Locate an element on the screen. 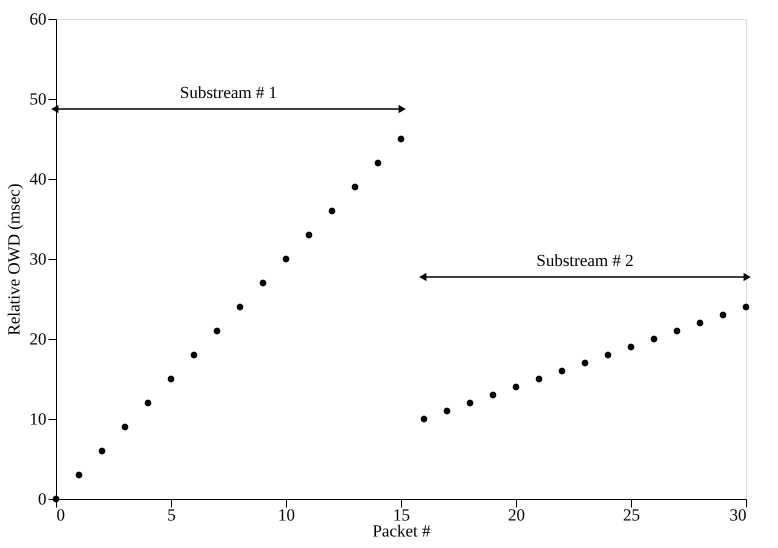  x-tick-label: 20 is located at coordinates (516, 515).